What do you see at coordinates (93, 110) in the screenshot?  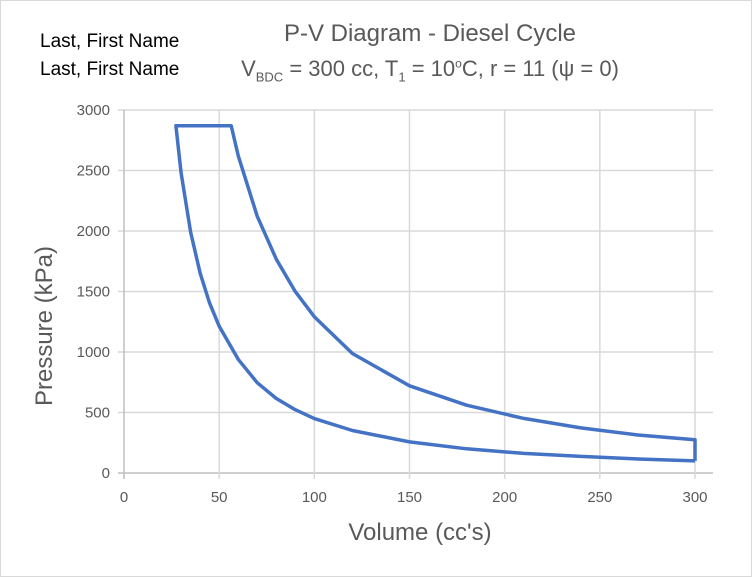 I see `y-tick-label: 3000` at bounding box center [93, 110].